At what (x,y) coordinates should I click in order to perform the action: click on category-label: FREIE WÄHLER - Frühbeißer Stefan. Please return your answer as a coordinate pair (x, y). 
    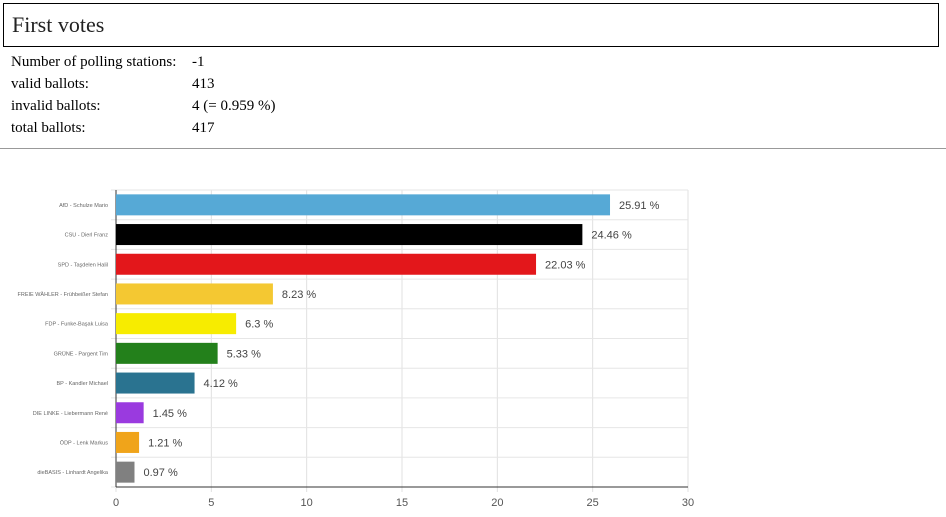
    Looking at the image, I should click on (63, 294).